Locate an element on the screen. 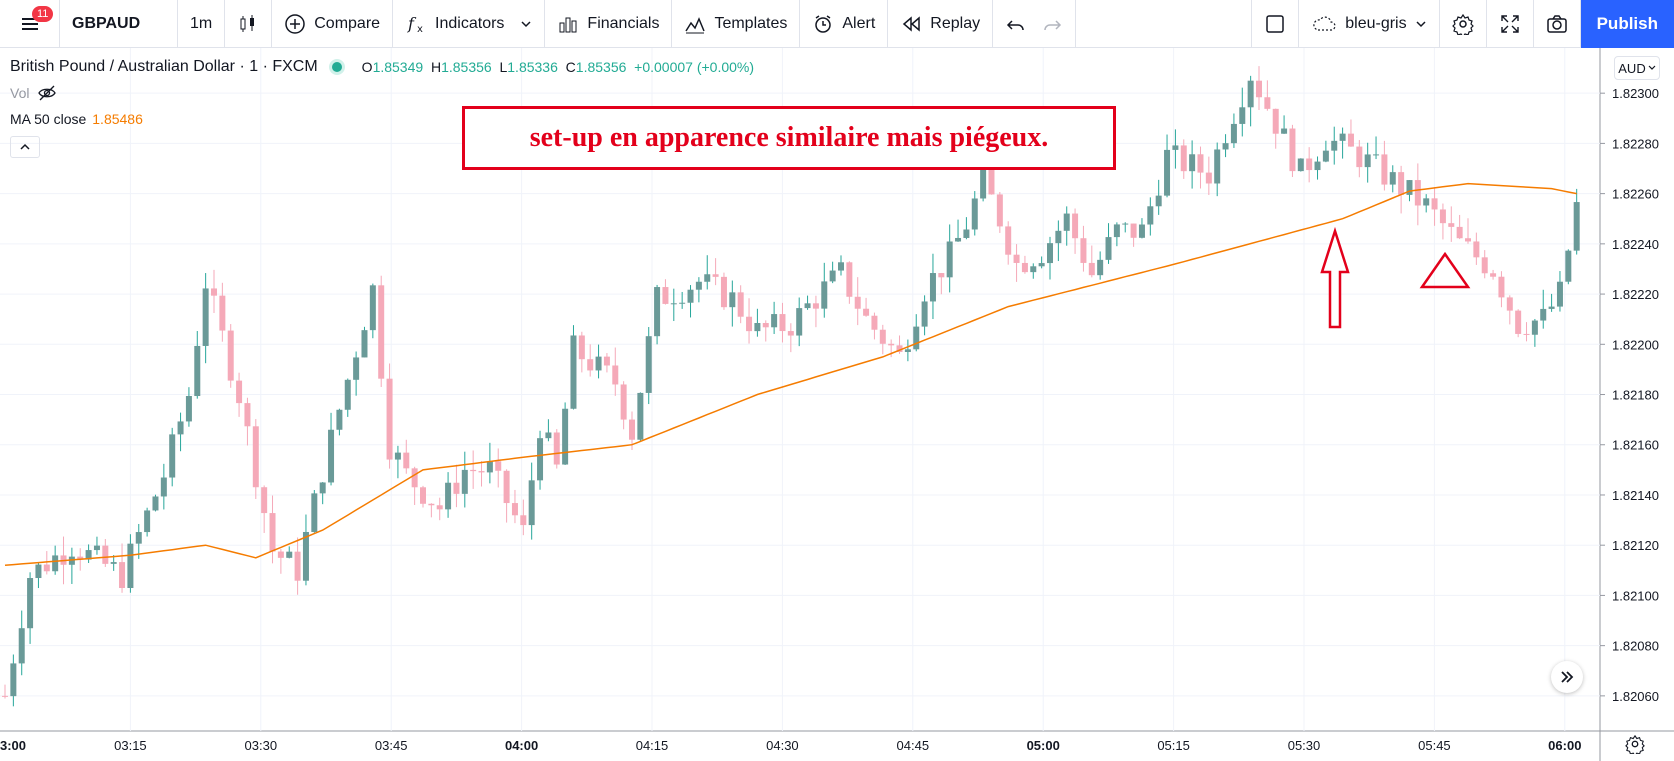 Image resolution: width=1674 pixels, height=761 pixels. symbol-search-button: GBPAUD is located at coordinates (119, 24).